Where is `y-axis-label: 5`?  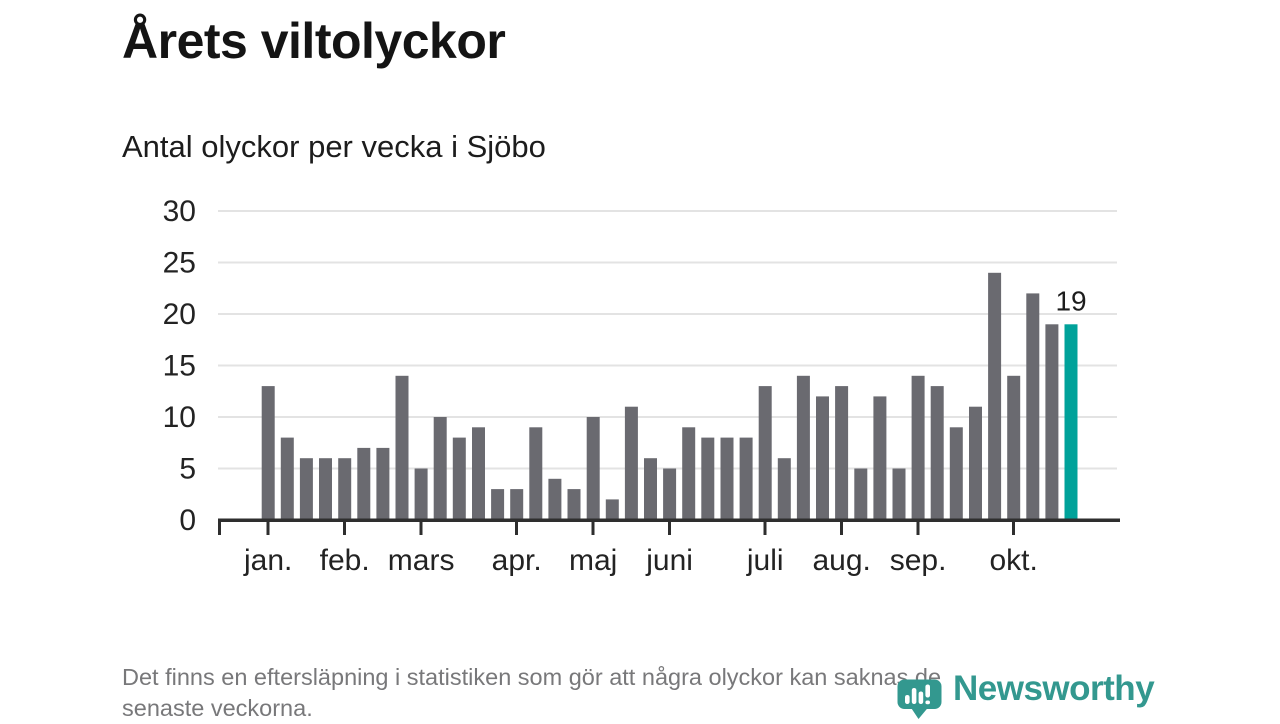
y-axis-label: 5 is located at coordinates (187, 469).